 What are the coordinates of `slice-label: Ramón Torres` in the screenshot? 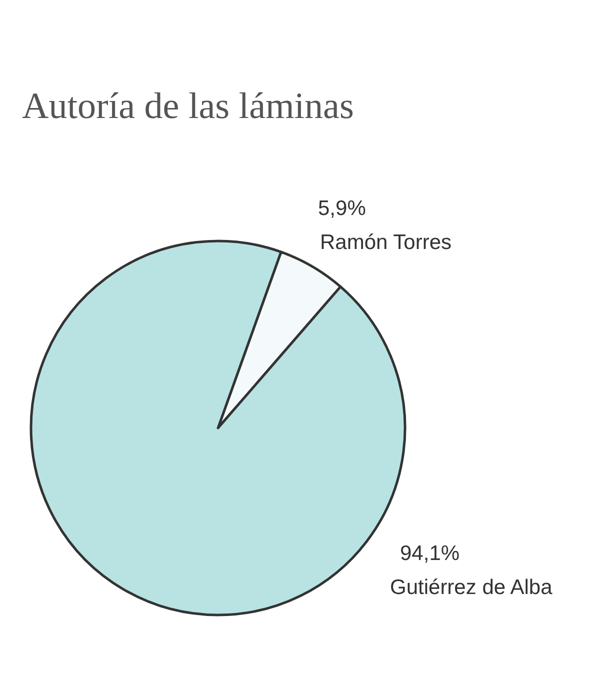 It's located at (386, 242).